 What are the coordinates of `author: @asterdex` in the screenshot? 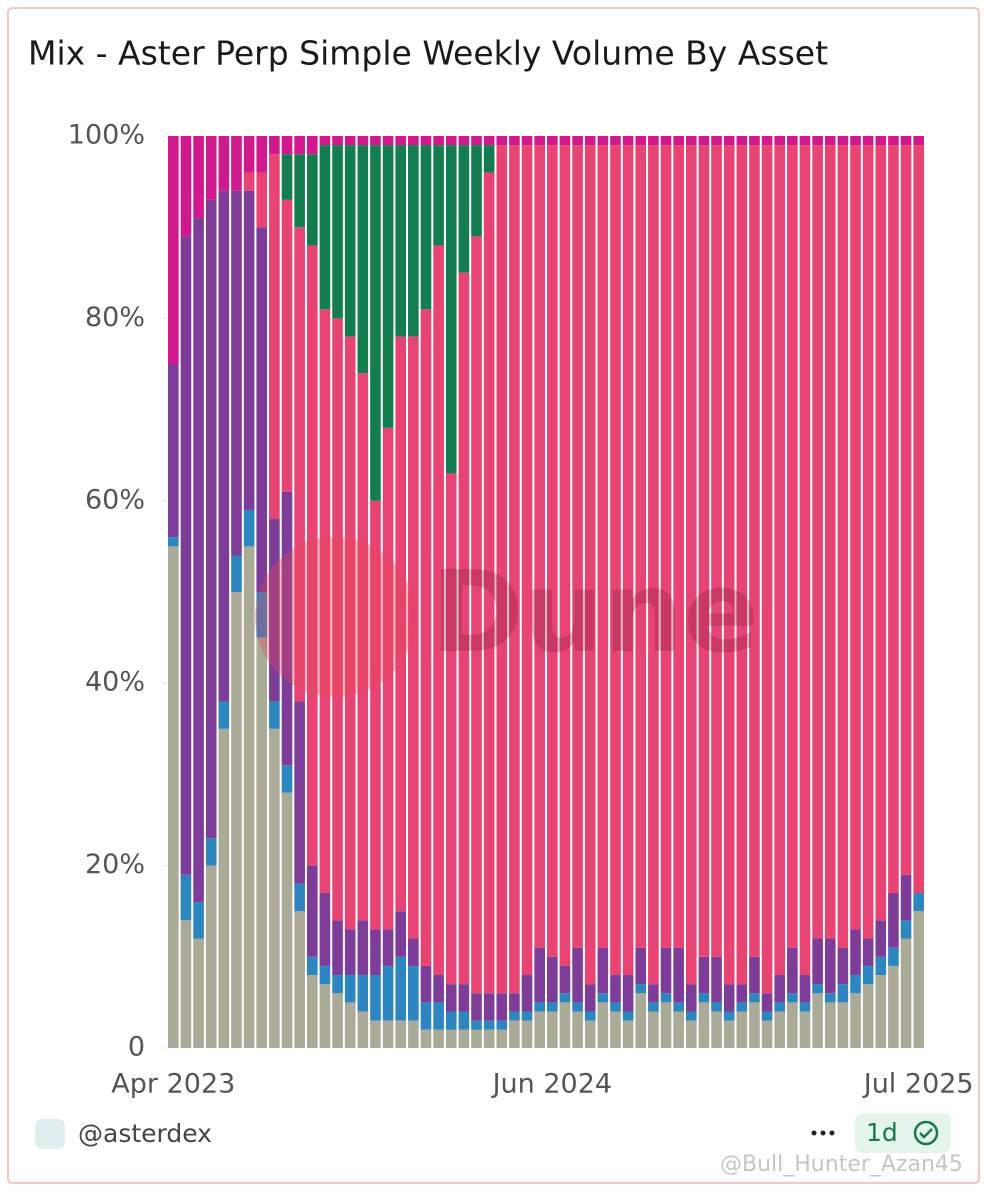 It's located at (145, 1133).